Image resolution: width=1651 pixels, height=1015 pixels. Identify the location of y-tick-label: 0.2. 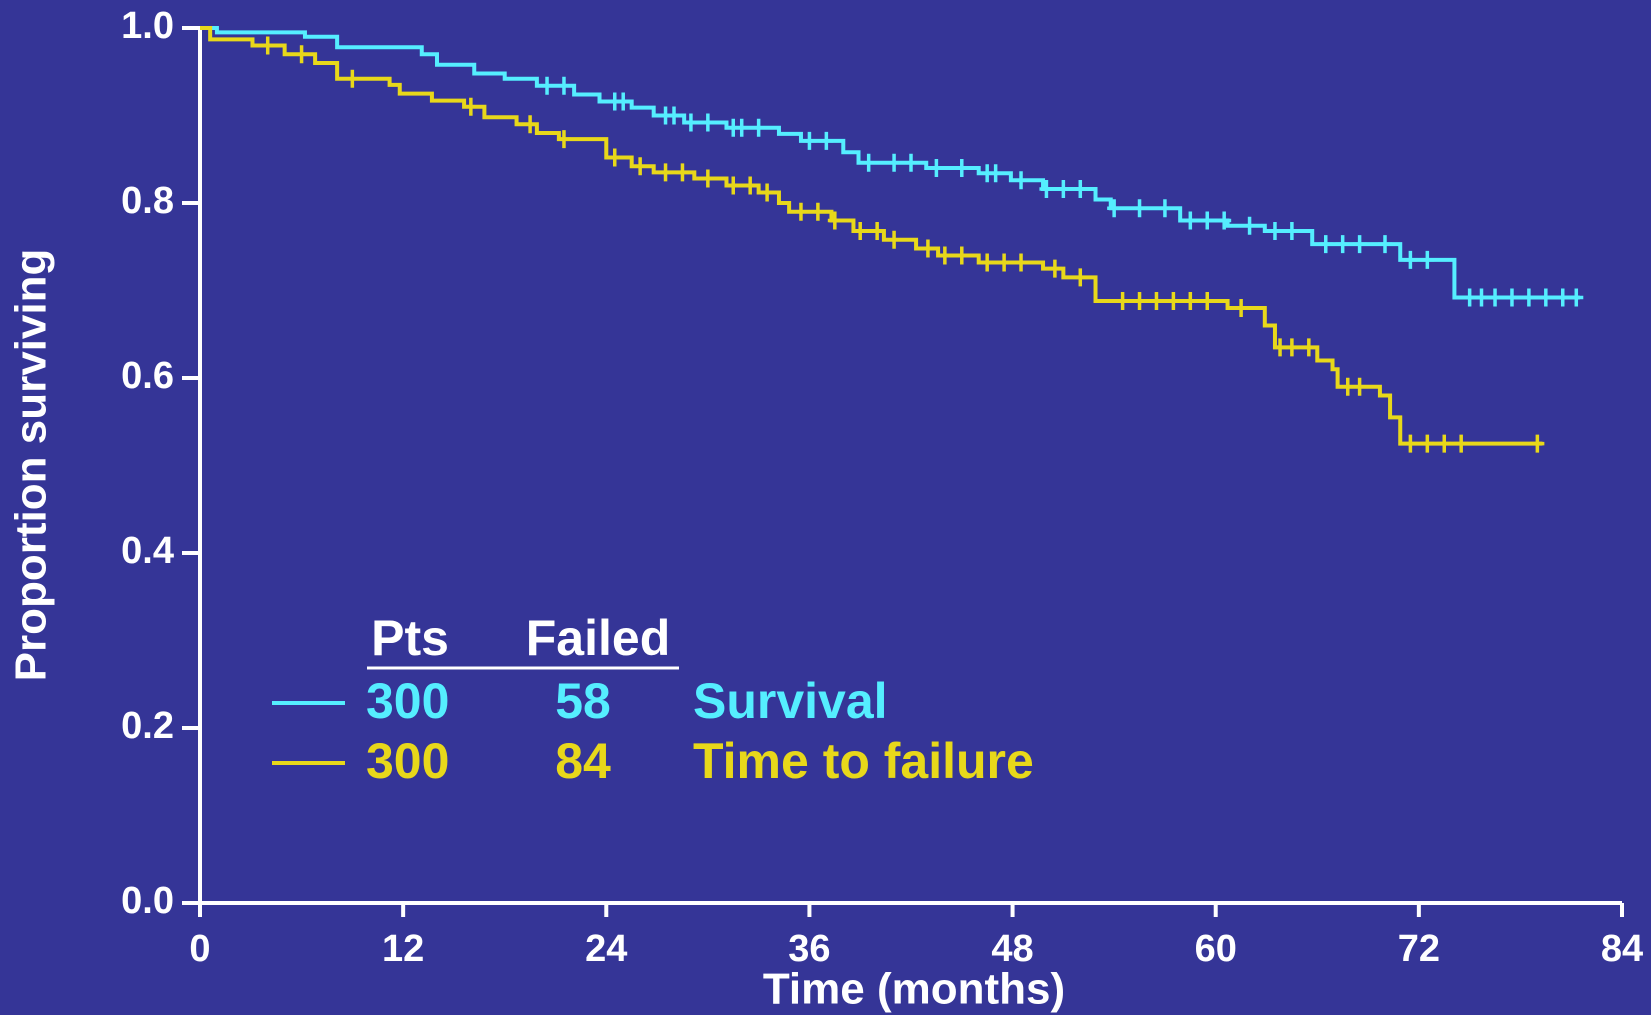
(147, 726).